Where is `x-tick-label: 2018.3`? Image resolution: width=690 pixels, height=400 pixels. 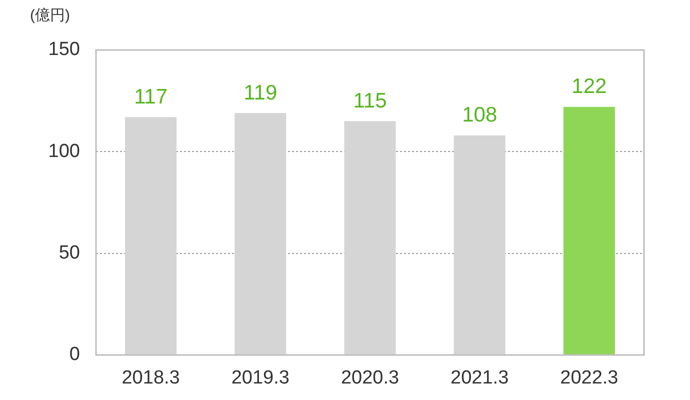
x-tick-label: 2018.3 is located at coordinates (151, 378).